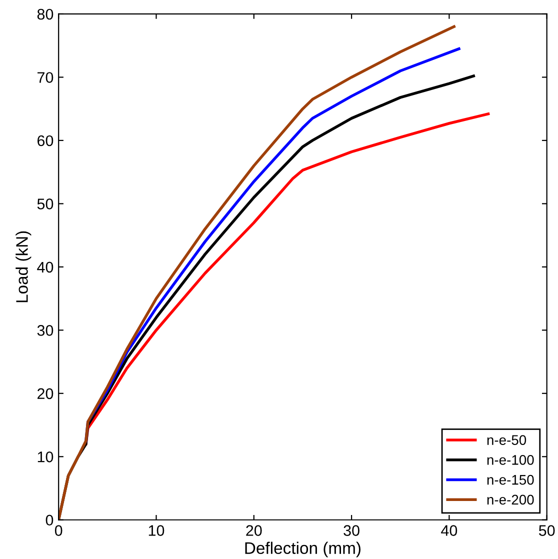 The width and height of the screenshot is (558, 559). What do you see at coordinates (50, 520) in the screenshot?
I see `y-tick-label: 0` at bounding box center [50, 520].